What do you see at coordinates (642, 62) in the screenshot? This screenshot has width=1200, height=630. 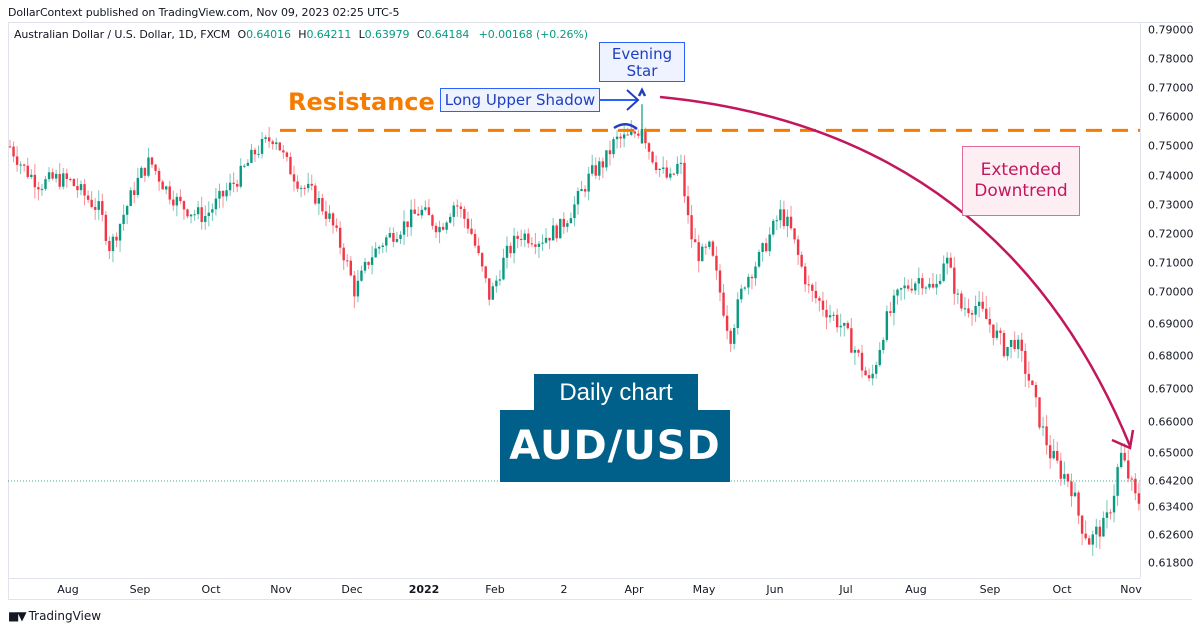 I see `evening-star-callout: Evening Star` at bounding box center [642, 62].